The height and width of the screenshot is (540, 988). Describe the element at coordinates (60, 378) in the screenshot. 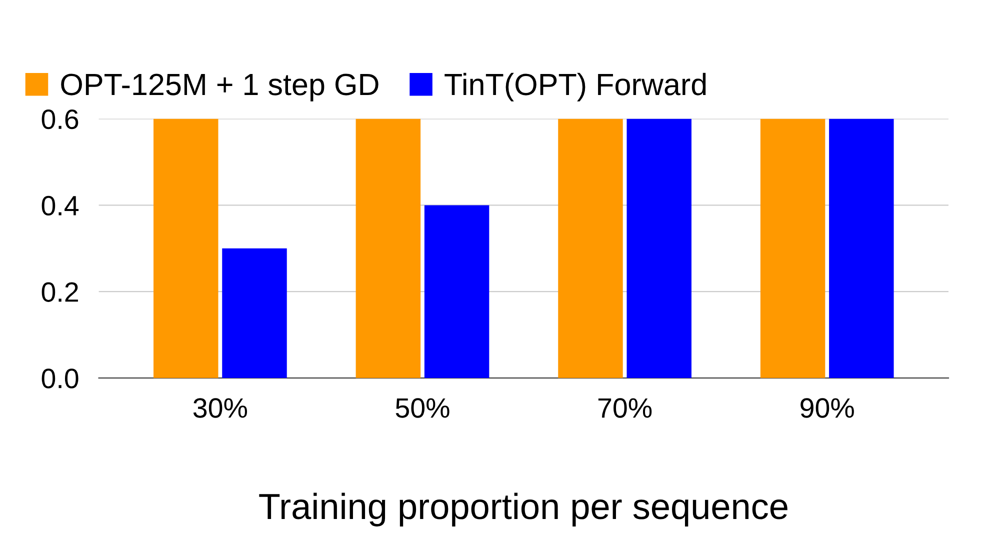

I see `y-tick-label: 0.0` at that location.